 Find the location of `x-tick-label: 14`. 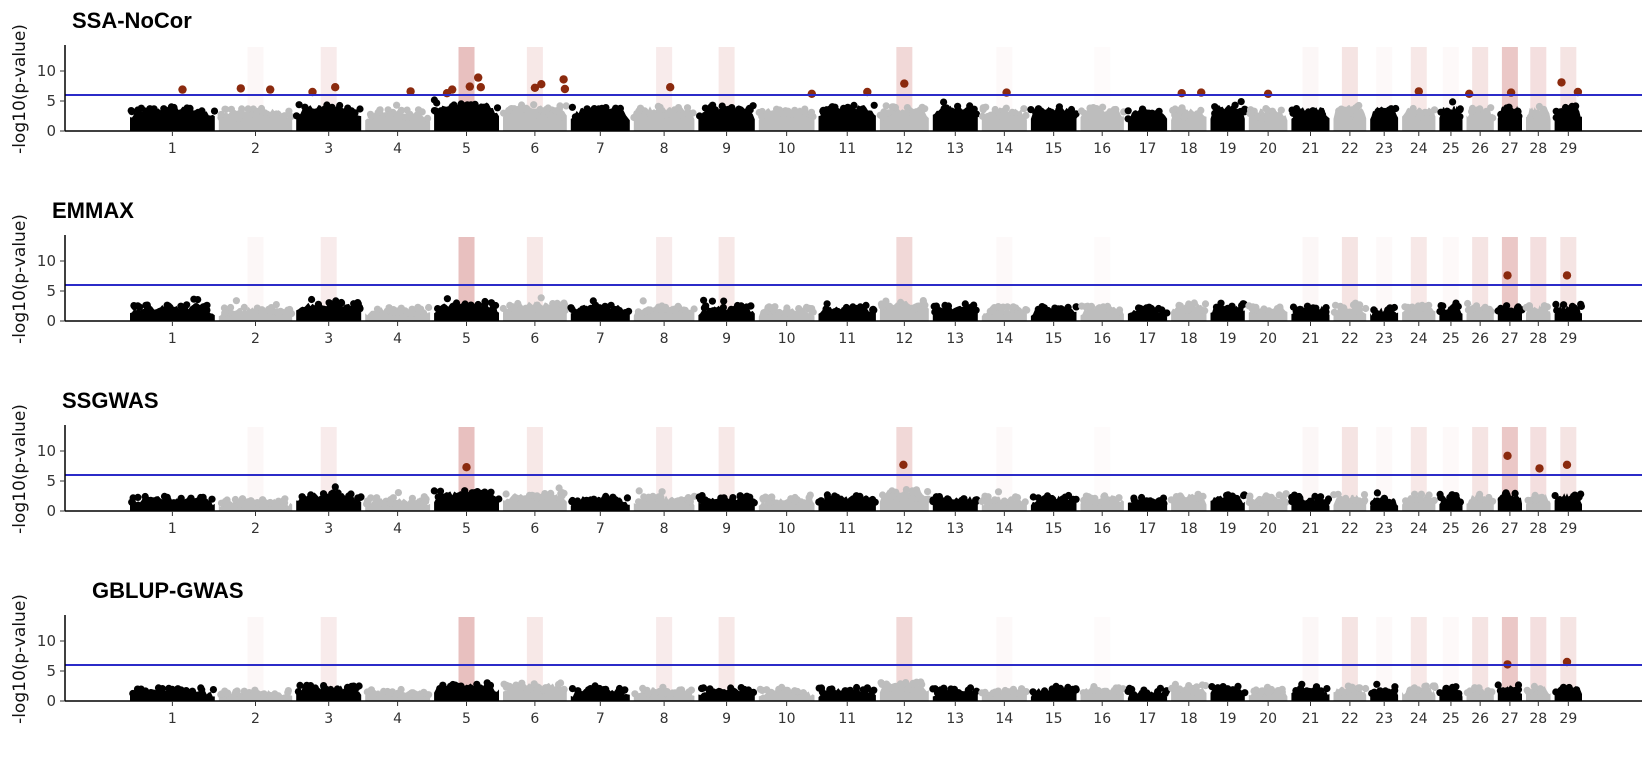

x-tick-label: 14 is located at coordinates (1004, 719).